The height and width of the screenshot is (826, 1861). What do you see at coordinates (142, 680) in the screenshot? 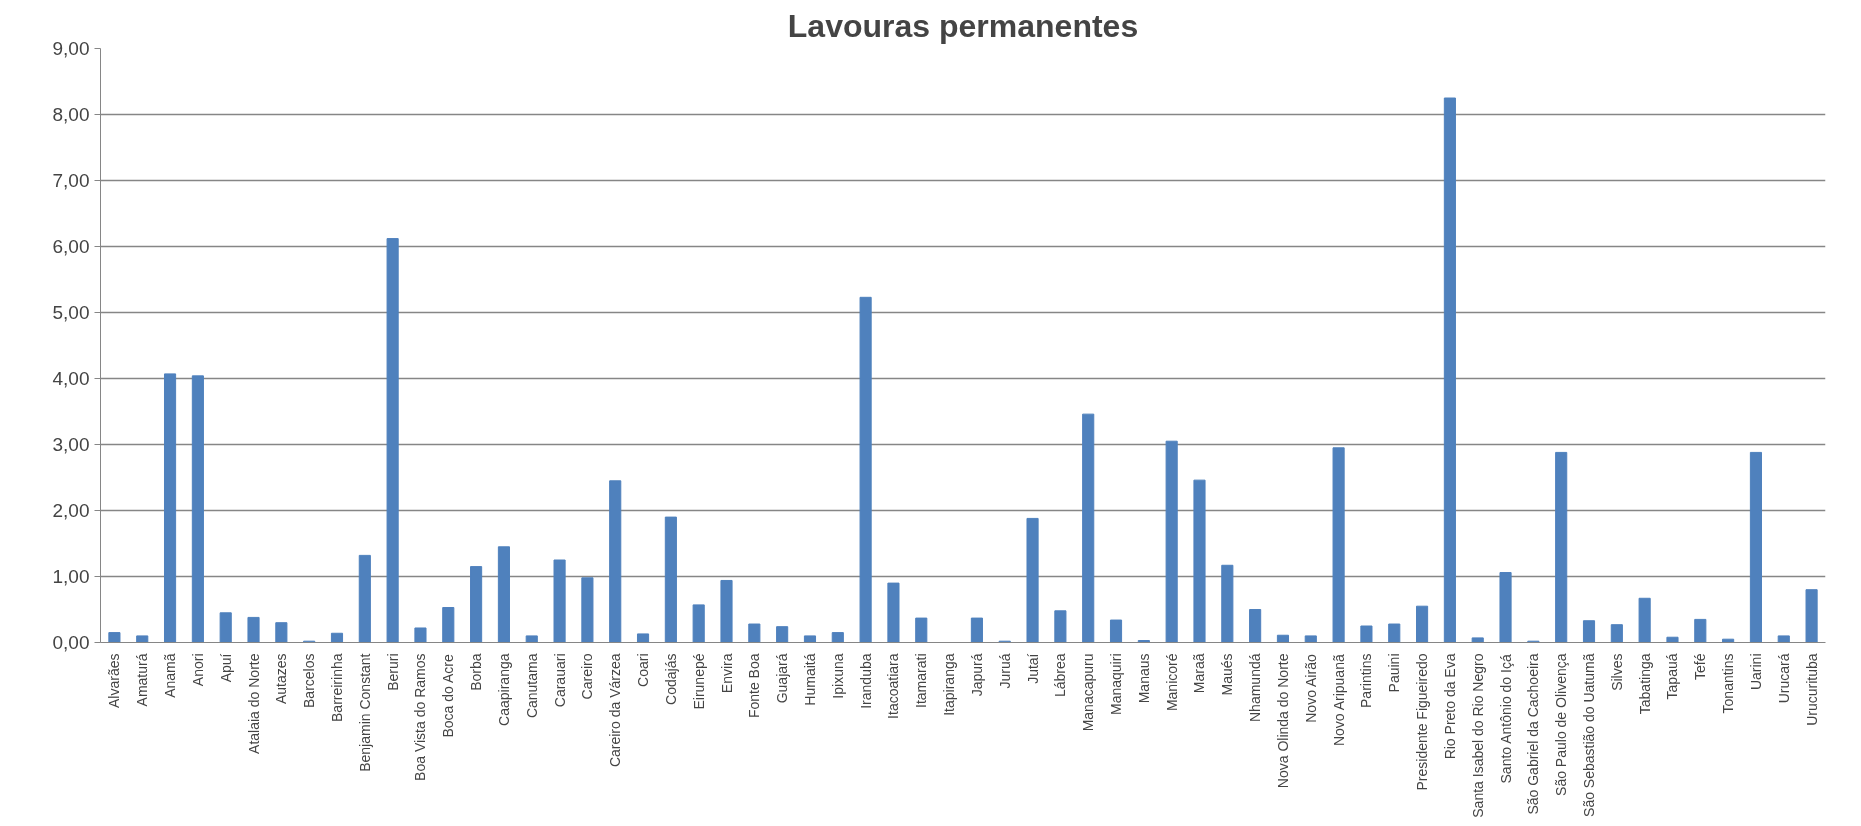
I see `x-tick-label: Amaturá` at bounding box center [142, 680].